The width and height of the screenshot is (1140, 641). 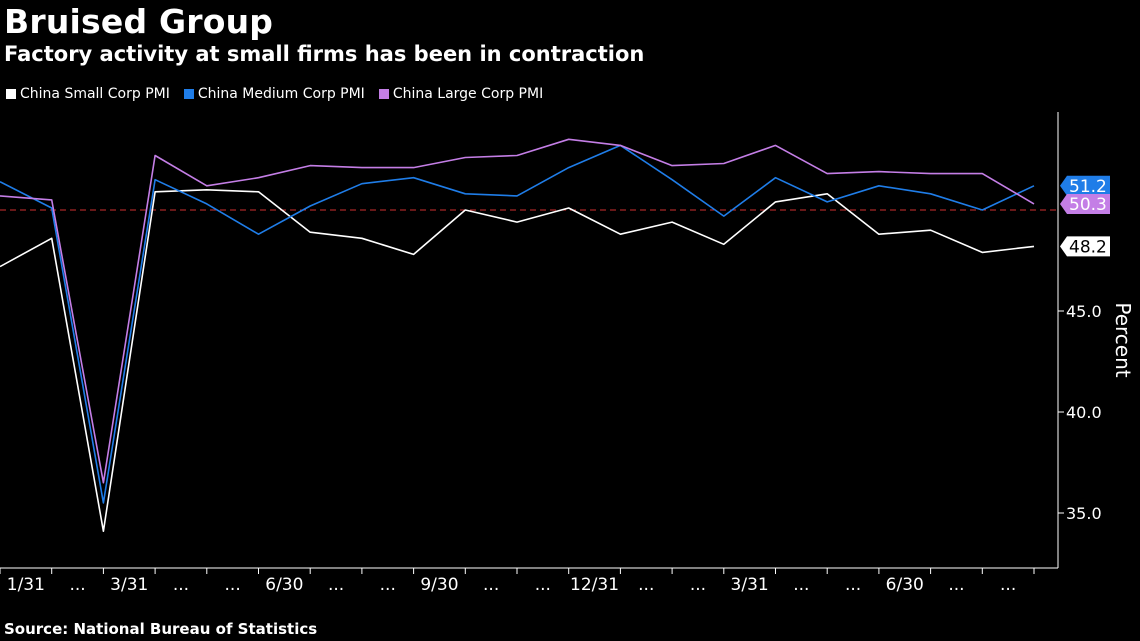 I want to click on legend-item-small: China Small Corp PMI, so click(x=88, y=94).